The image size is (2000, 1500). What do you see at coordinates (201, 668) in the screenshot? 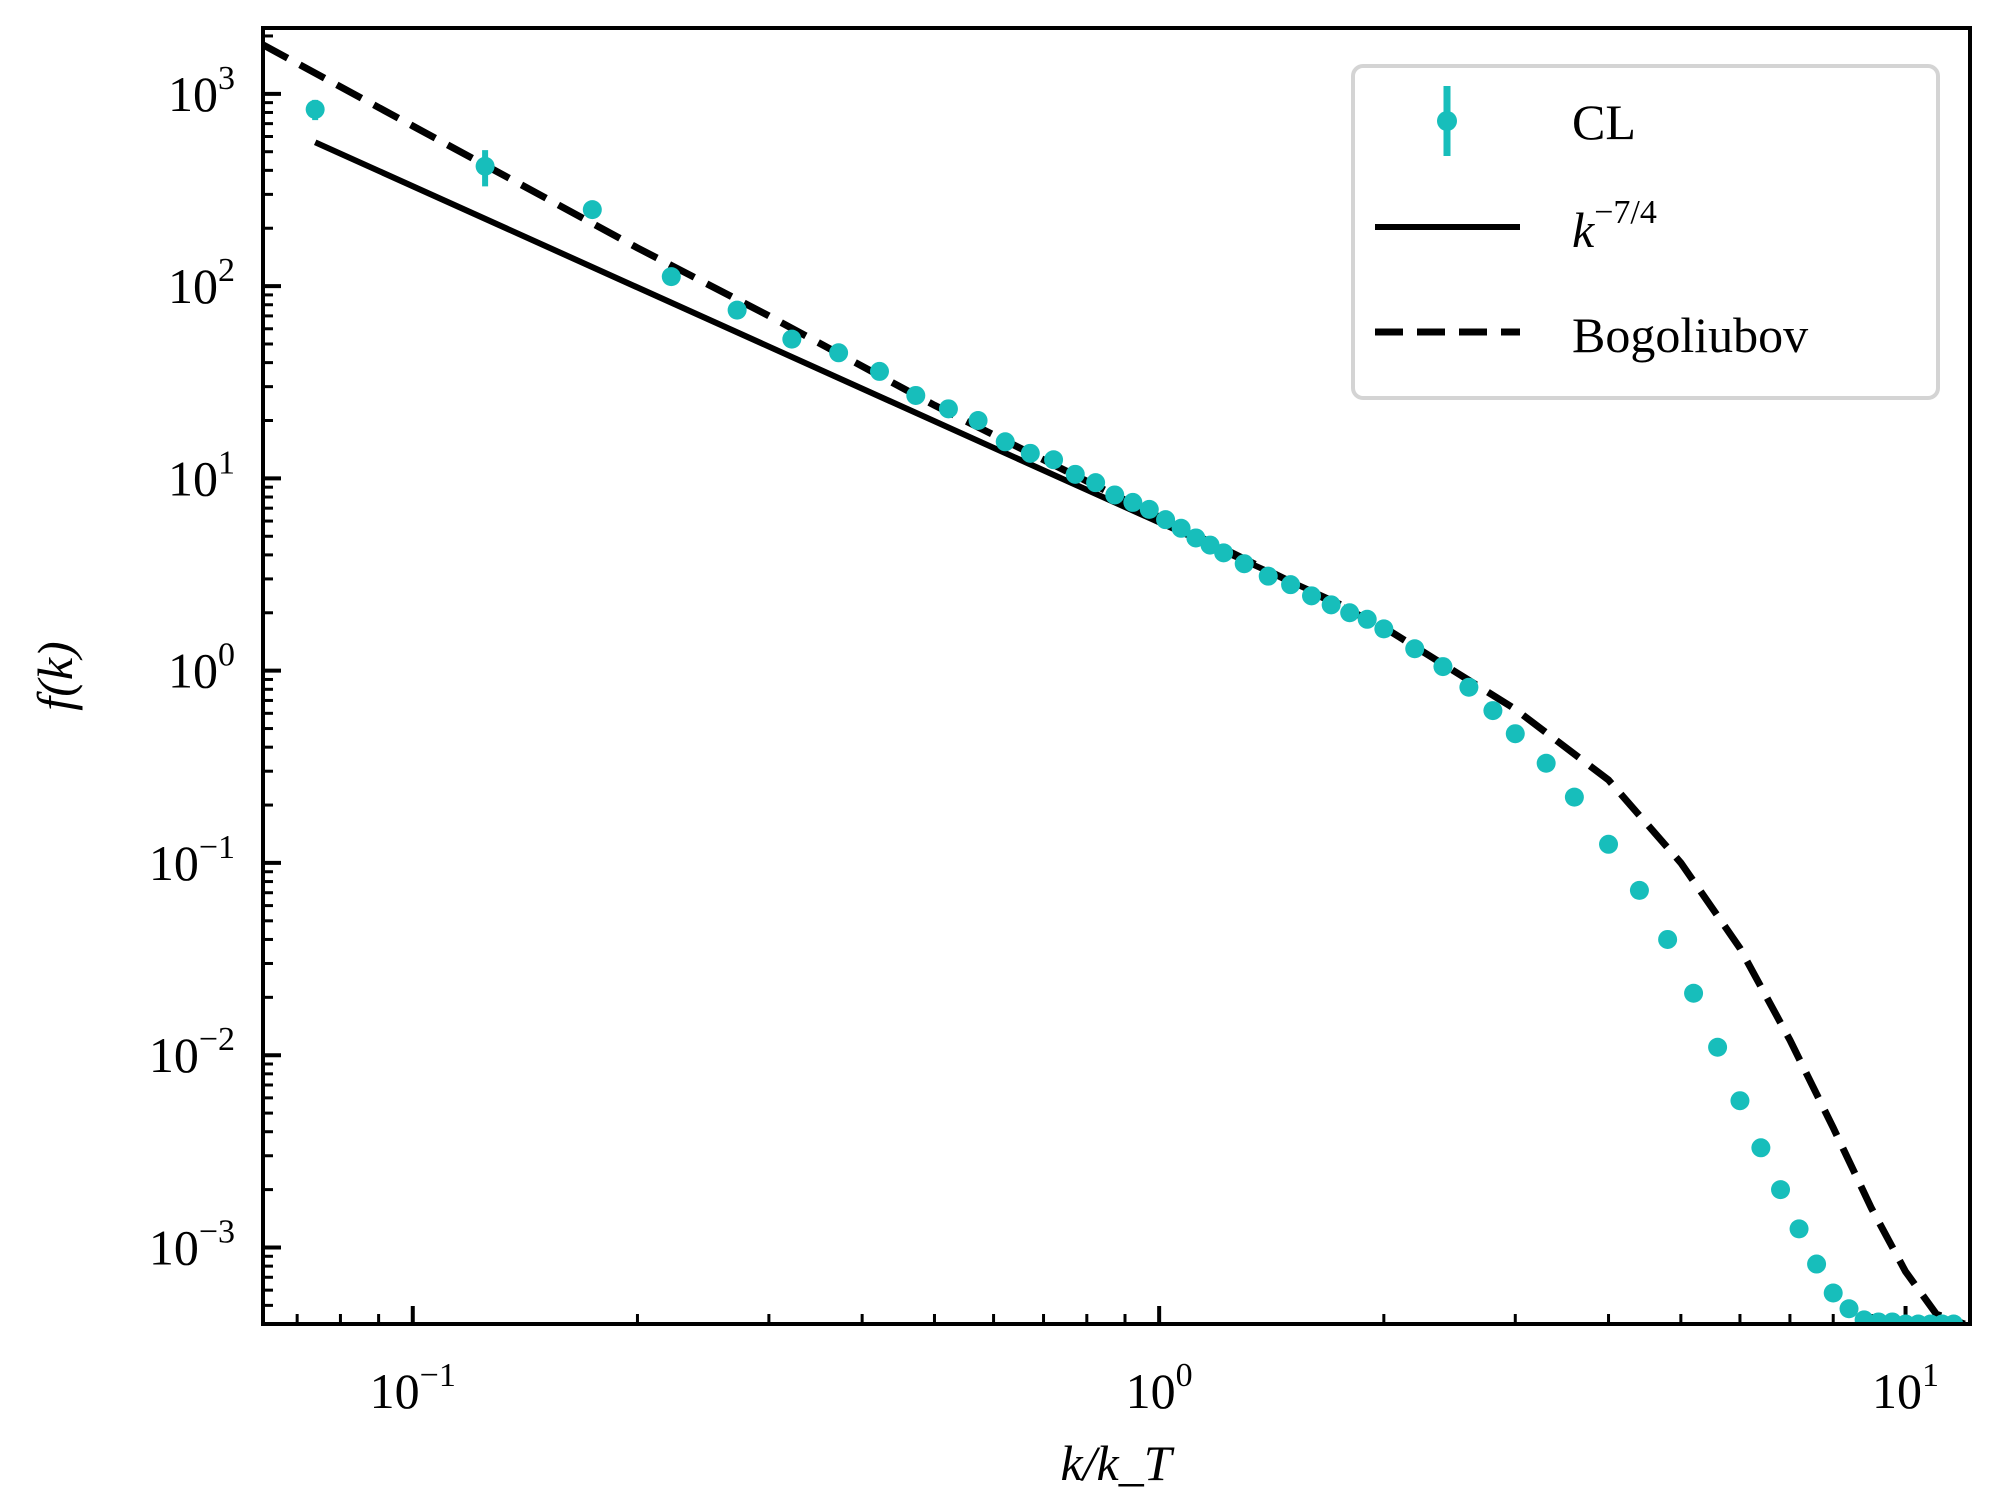
I see `y-tick-label: 10⁰` at bounding box center [201, 668].